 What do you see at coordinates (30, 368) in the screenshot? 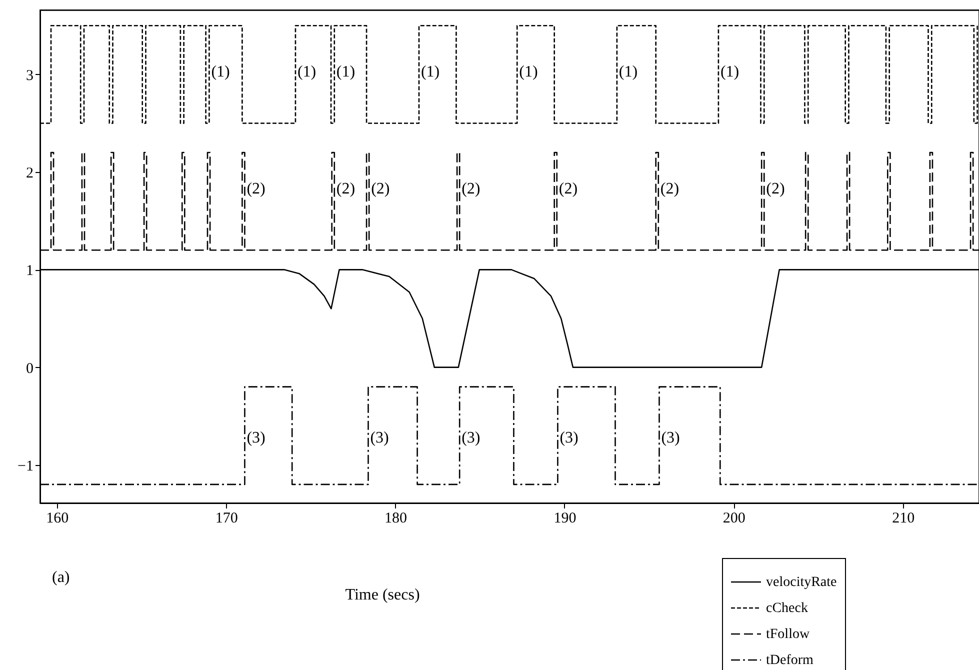
I see `y-tick-label: 0` at bounding box center [30, 368].